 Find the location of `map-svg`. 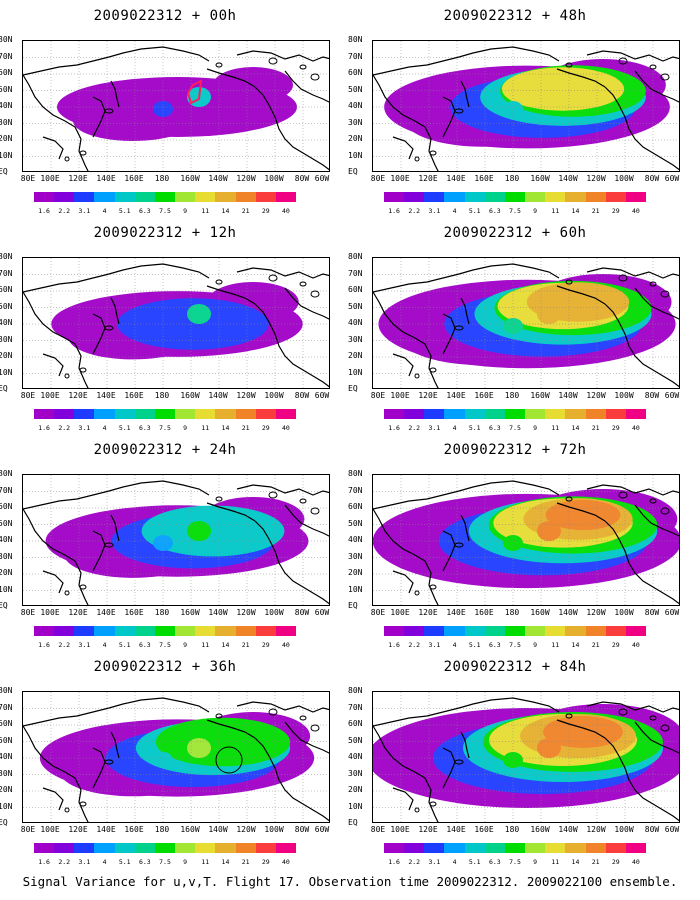

map-svg is located at coordinates (526, 106).